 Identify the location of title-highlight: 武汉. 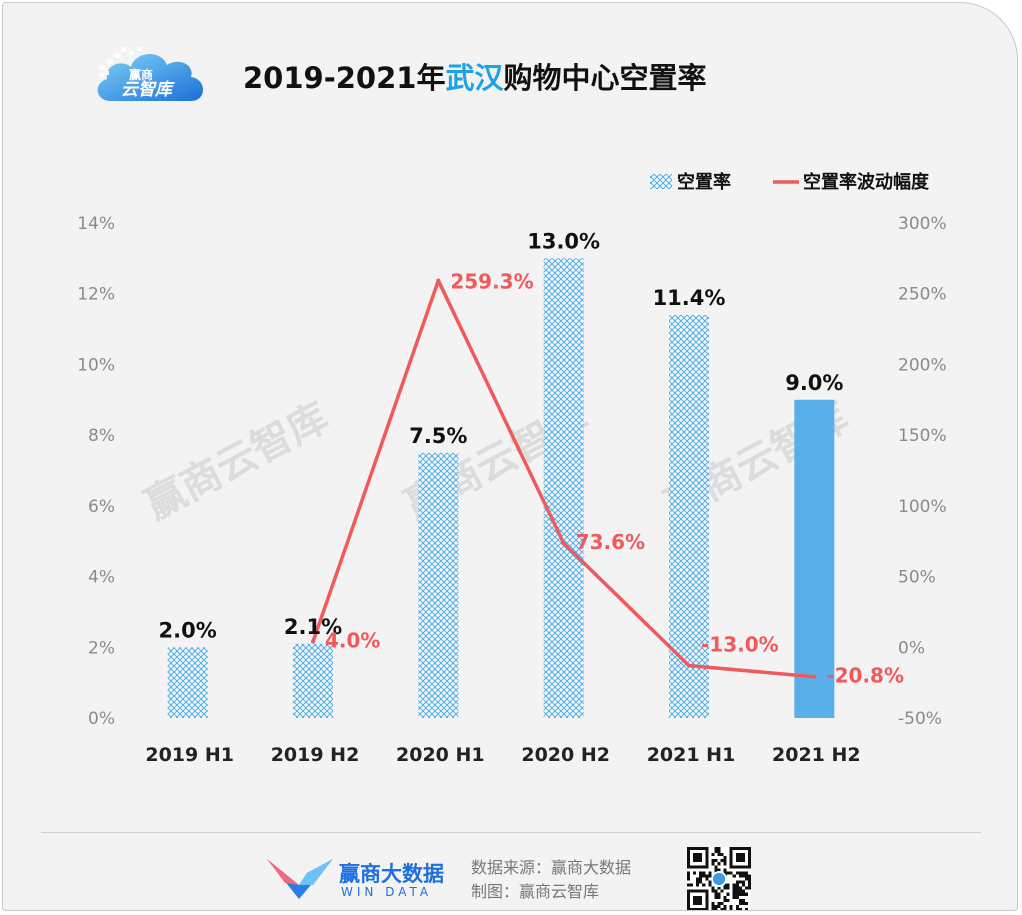
(474, 78).